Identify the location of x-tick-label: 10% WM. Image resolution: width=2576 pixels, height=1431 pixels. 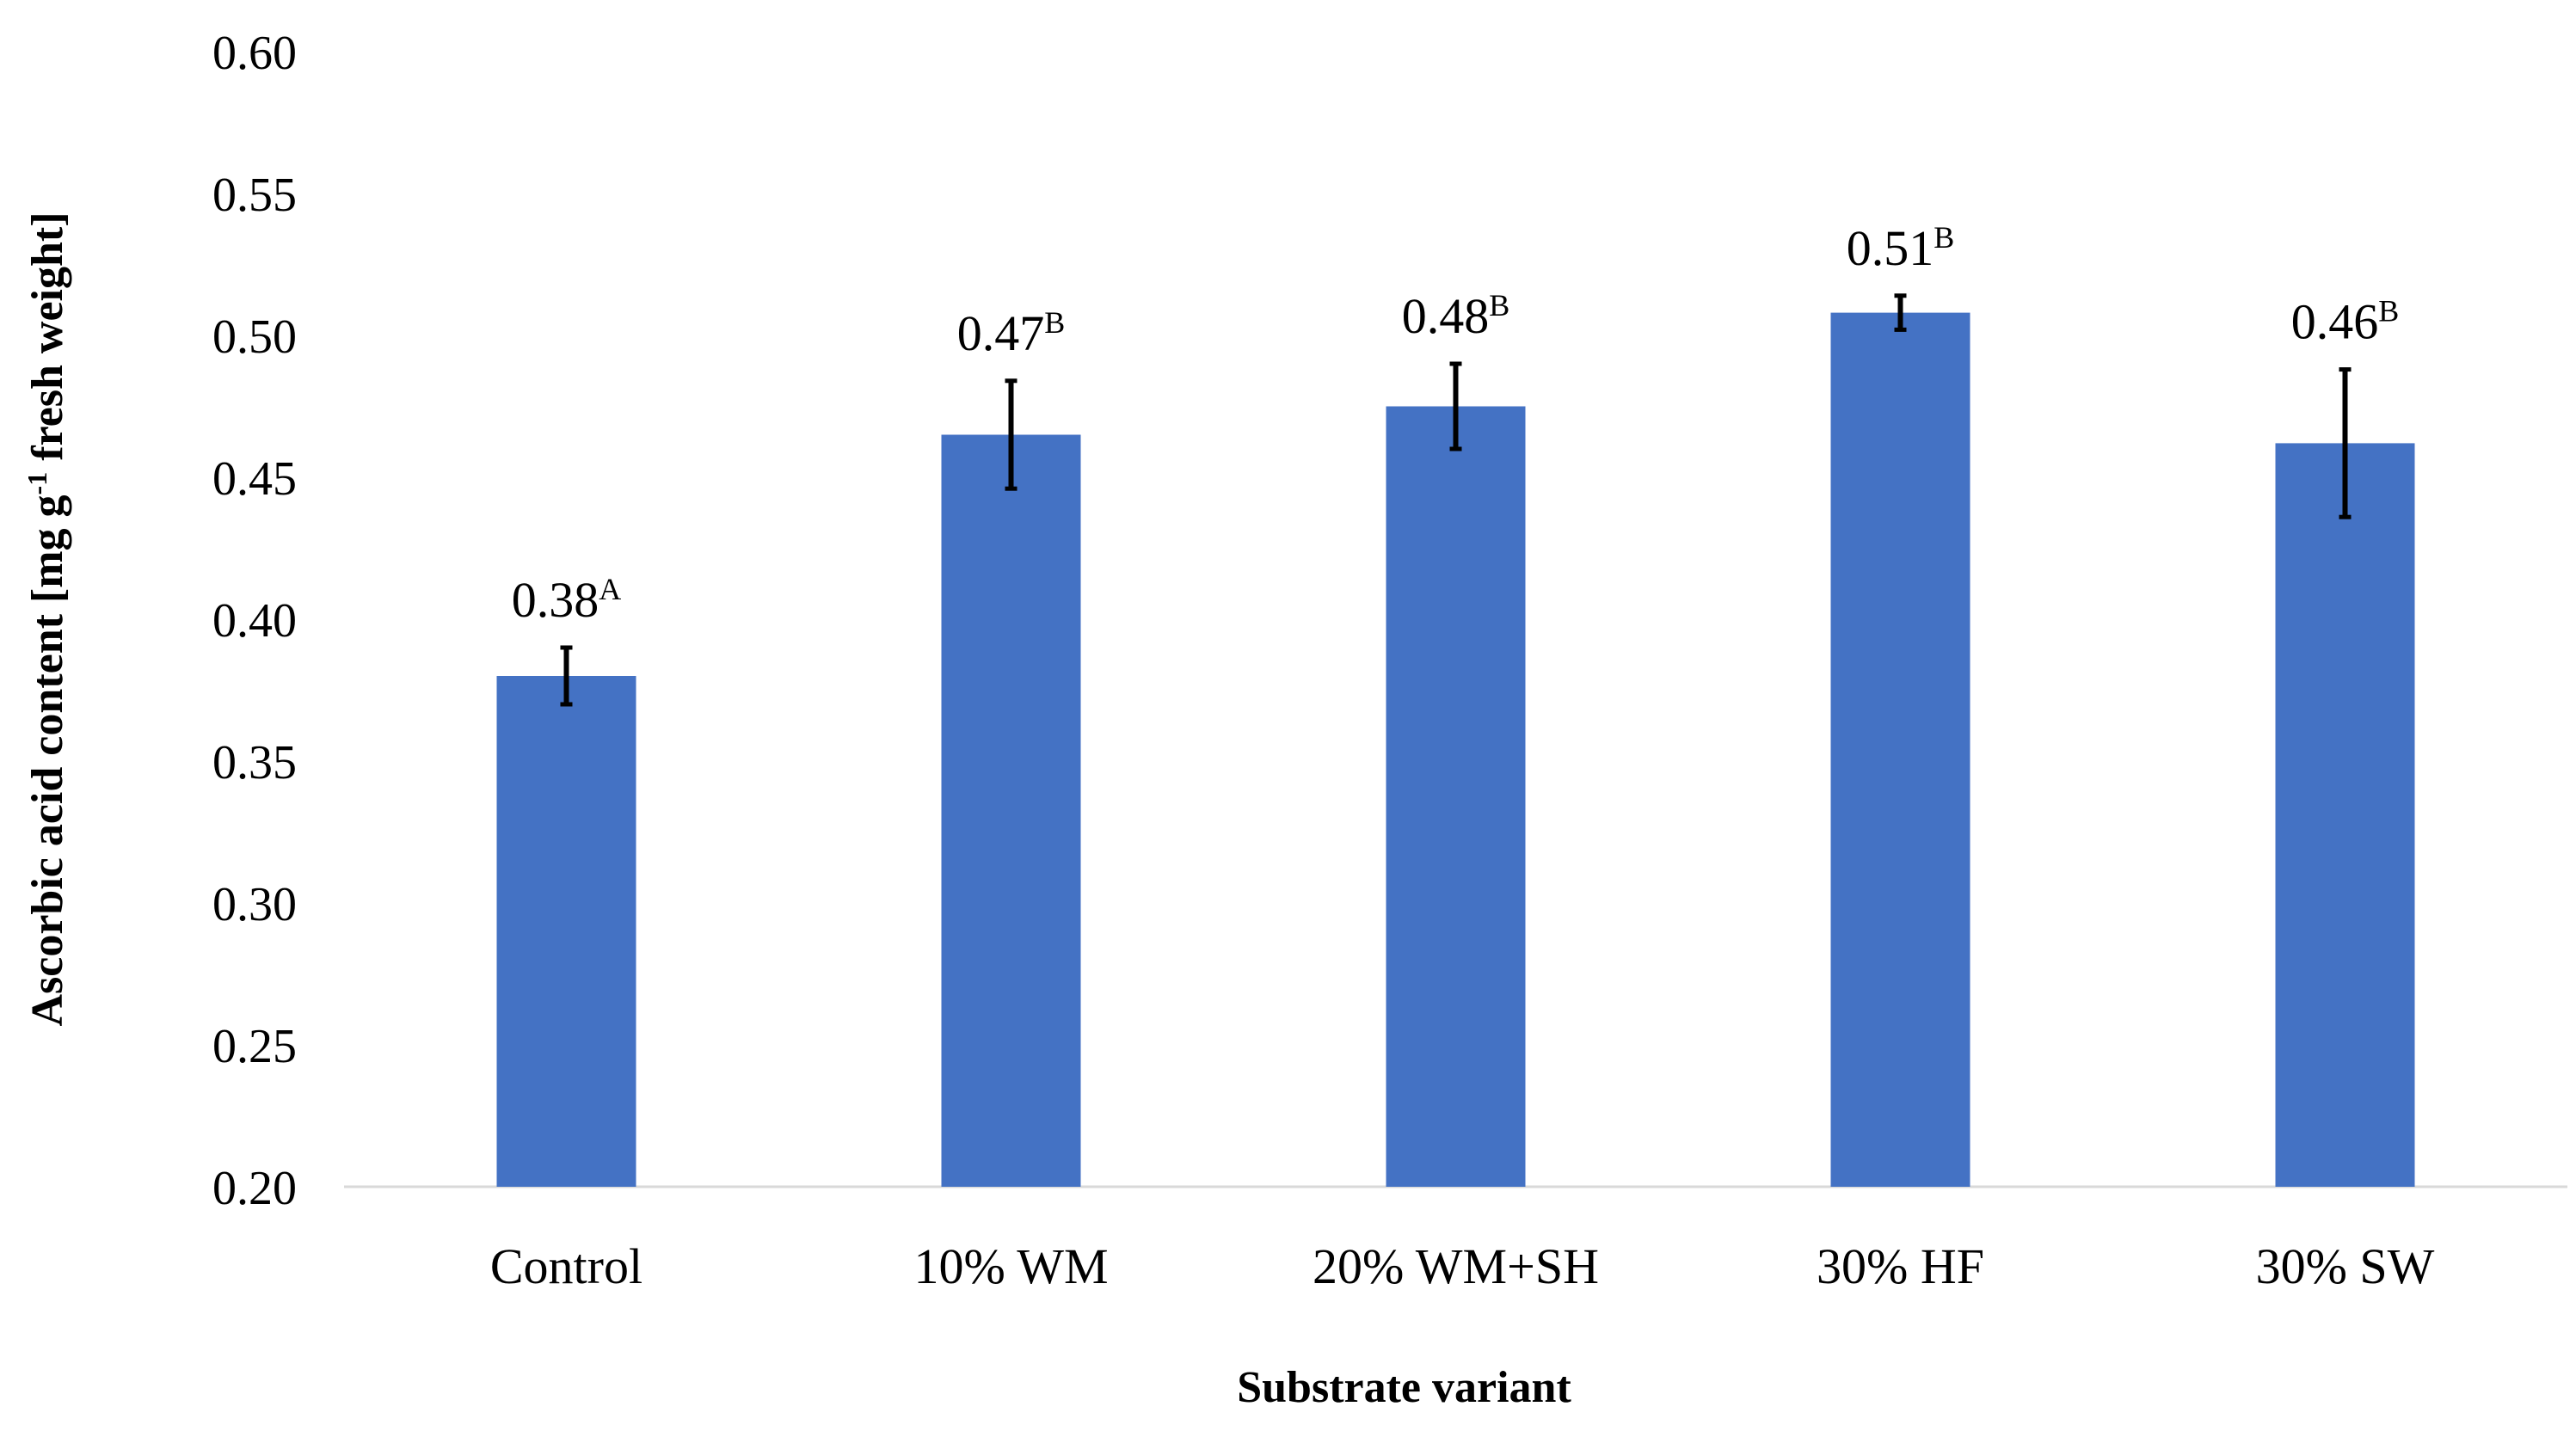
(1010, 1266).